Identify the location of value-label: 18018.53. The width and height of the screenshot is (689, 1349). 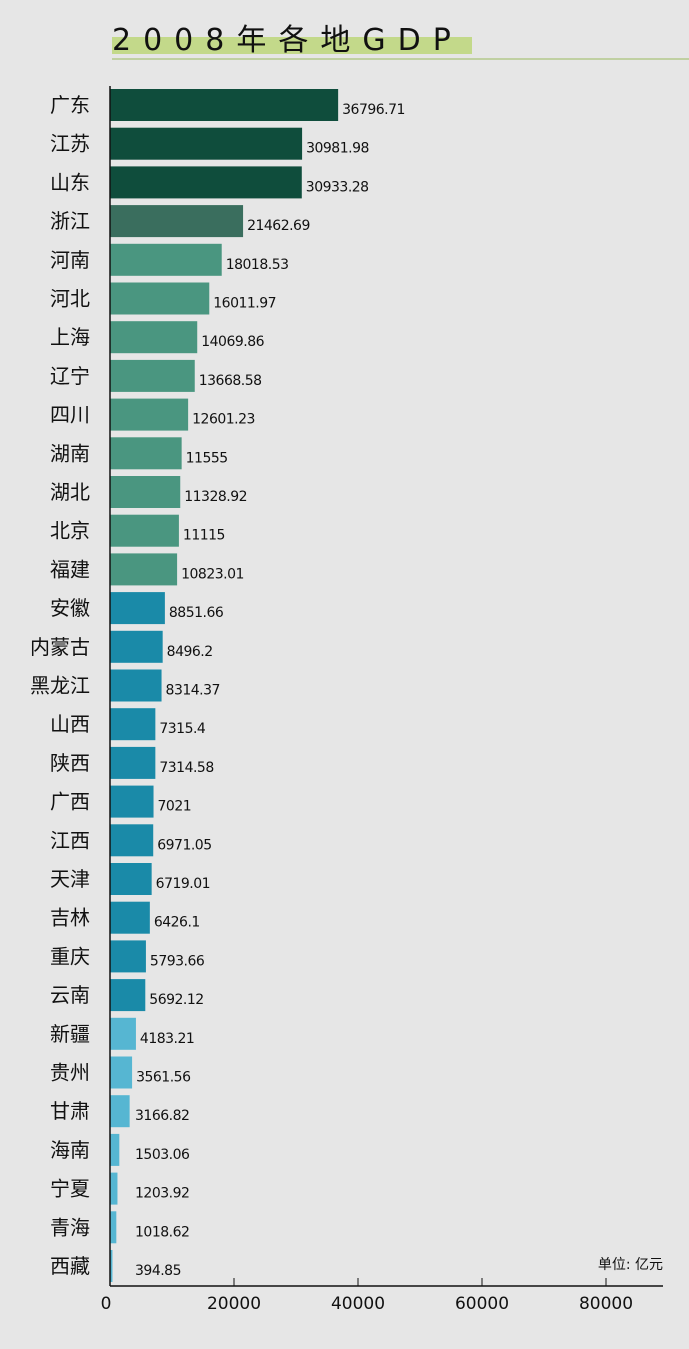
(257, 265).